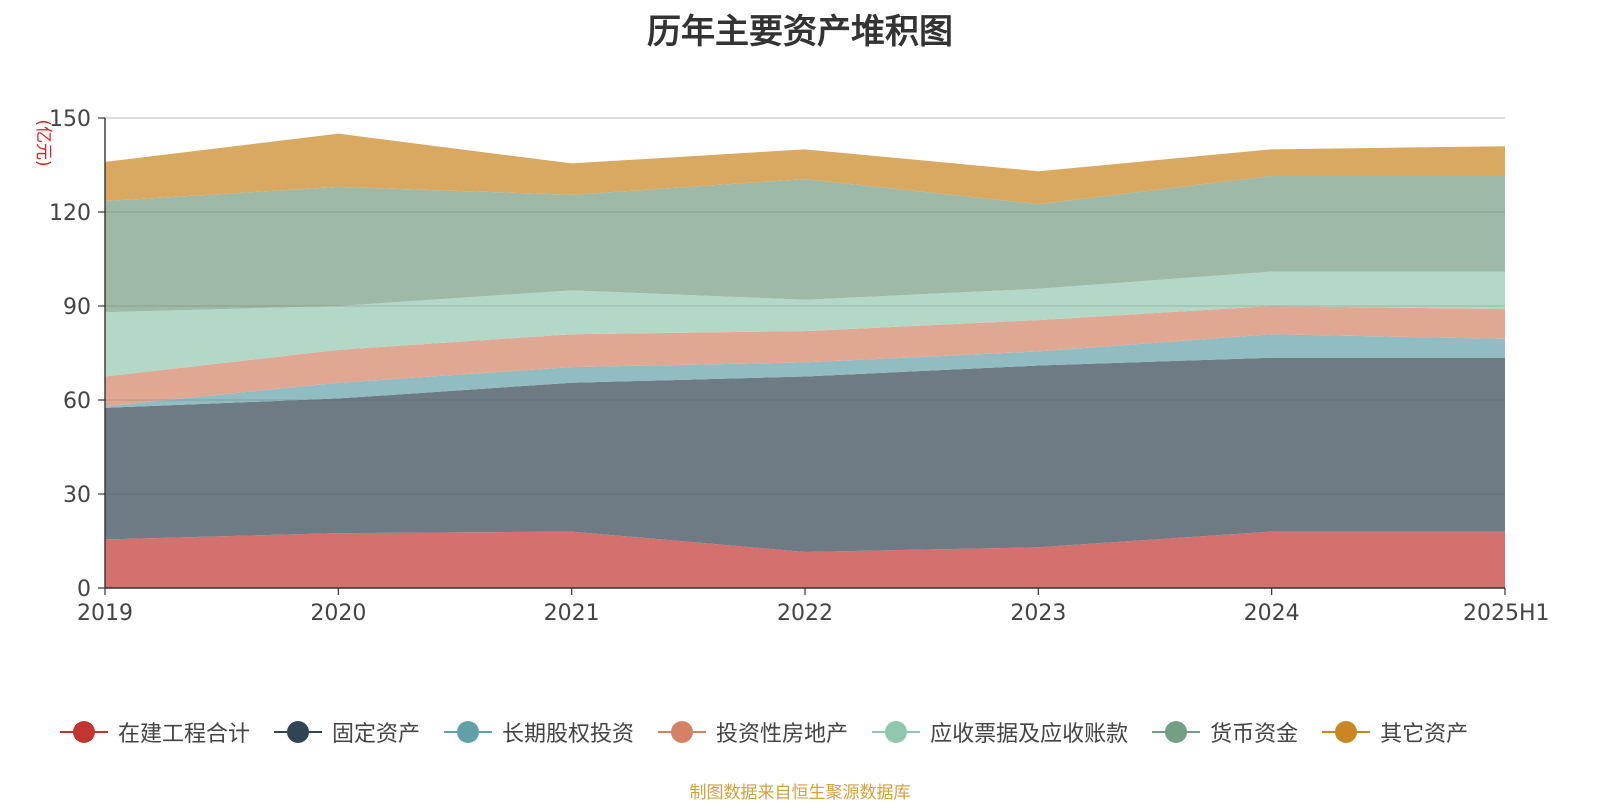 This screenshot has height=803, width=1600. Describe the element at coordinates (1029, 734) in the screenshot. I see `legend-label: 应收票据及应收账款` at that location.